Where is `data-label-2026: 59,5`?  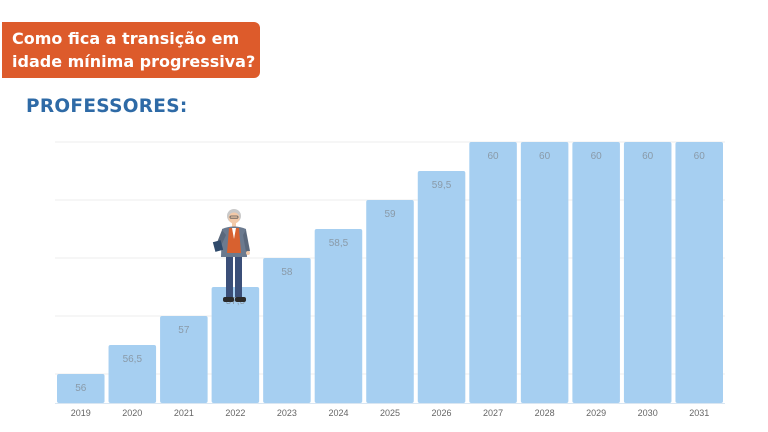
data-label-2026: 59,5 is located at coordinates (442, 185).